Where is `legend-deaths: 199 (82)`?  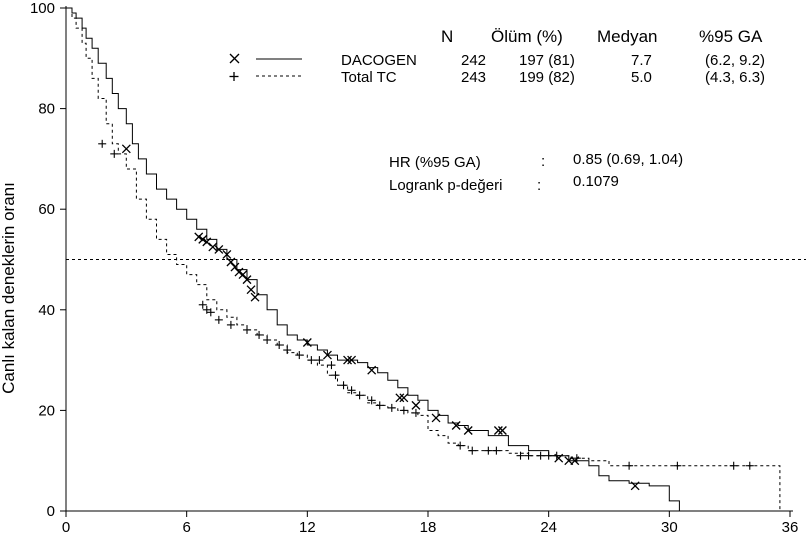 legend-deaths: 199 (82) is located at coordinates (547, 77).